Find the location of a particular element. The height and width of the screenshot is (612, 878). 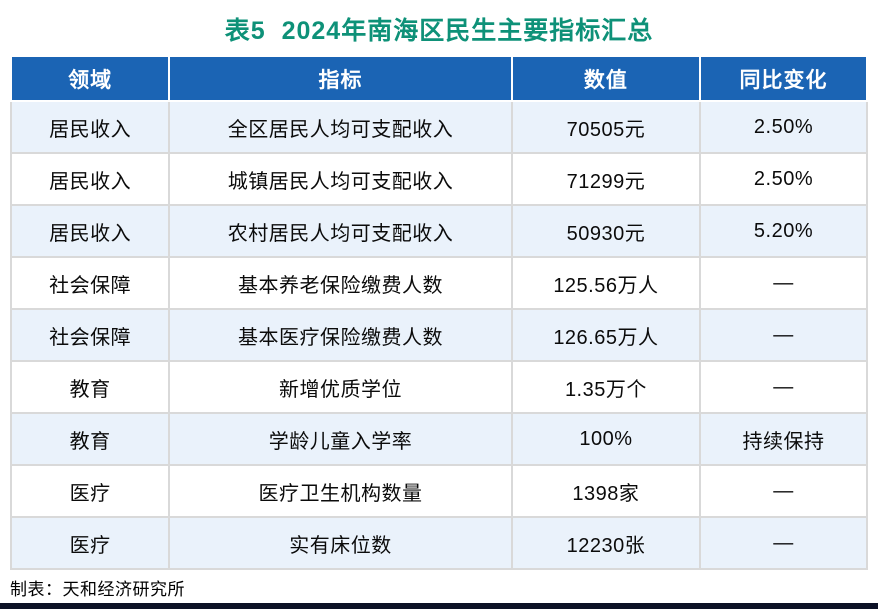

table-cell: 实有床位数 is located at coordinates (340, 543).